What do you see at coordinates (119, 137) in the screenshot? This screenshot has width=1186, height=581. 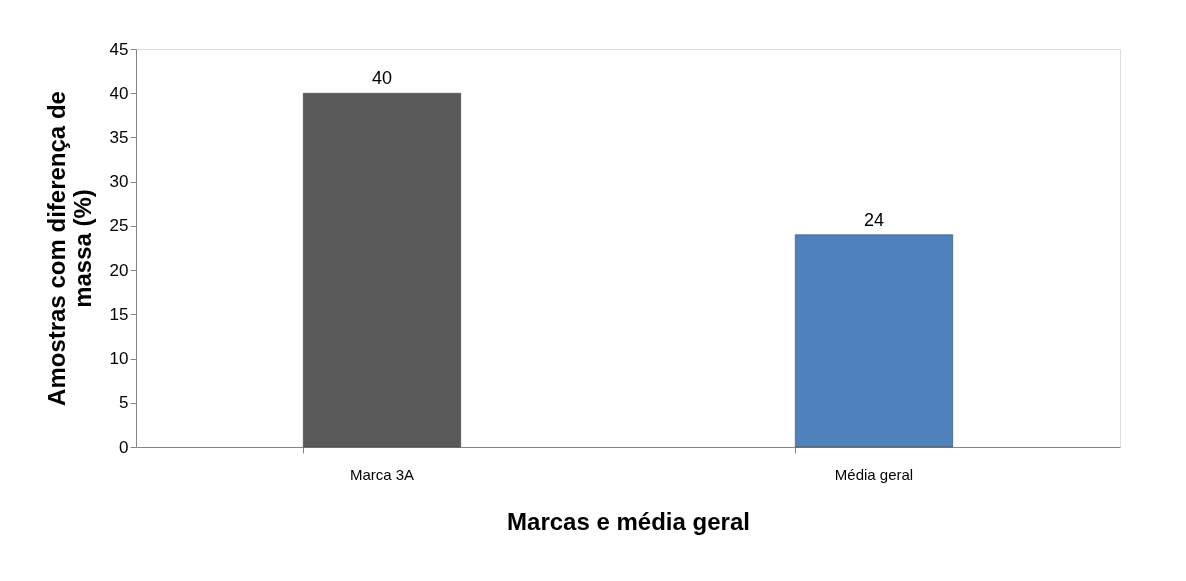 I see `y-tick-label: 35` at bounding box center [119, 137].